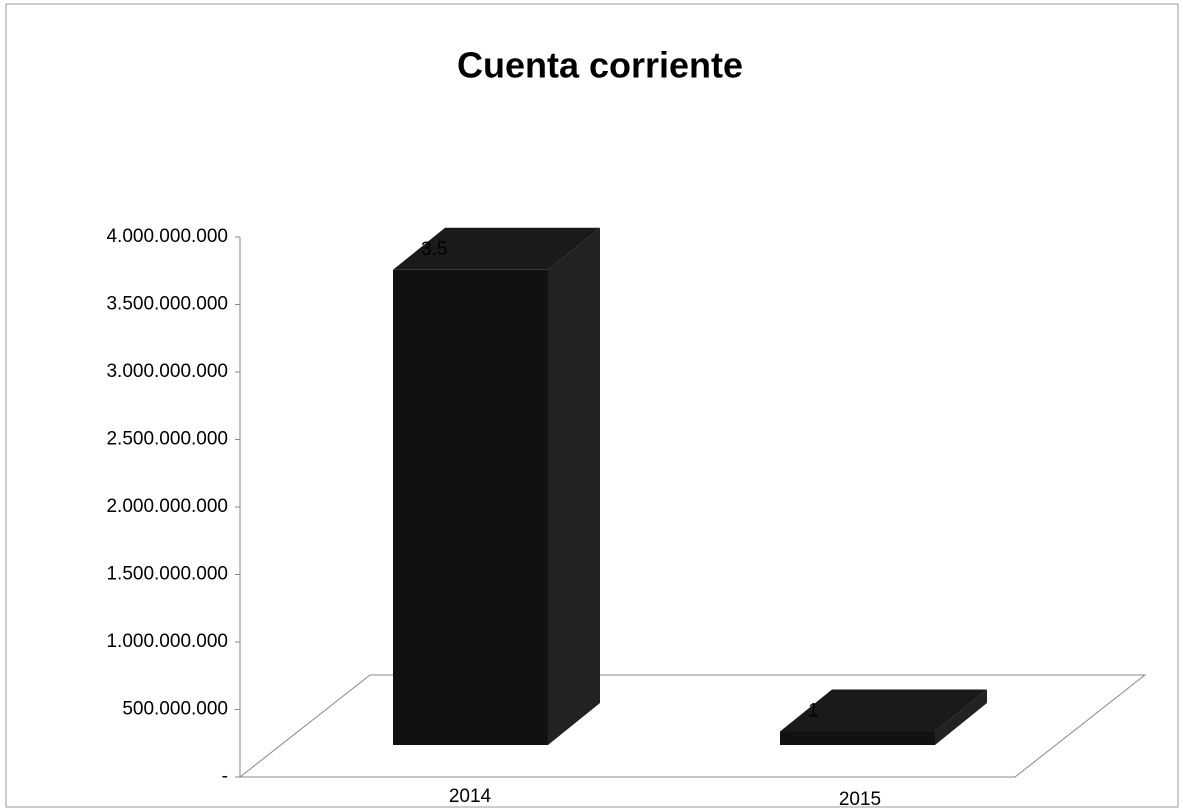 This screenshot has height=809, width=1183. Describe the element at coordinates (434, 249) in the screenshot. I see `data-label: 3.5` at that location.